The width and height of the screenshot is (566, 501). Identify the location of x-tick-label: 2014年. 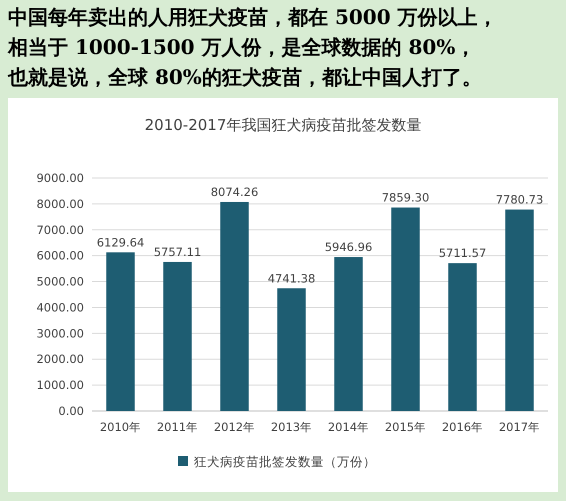
(349, 427).